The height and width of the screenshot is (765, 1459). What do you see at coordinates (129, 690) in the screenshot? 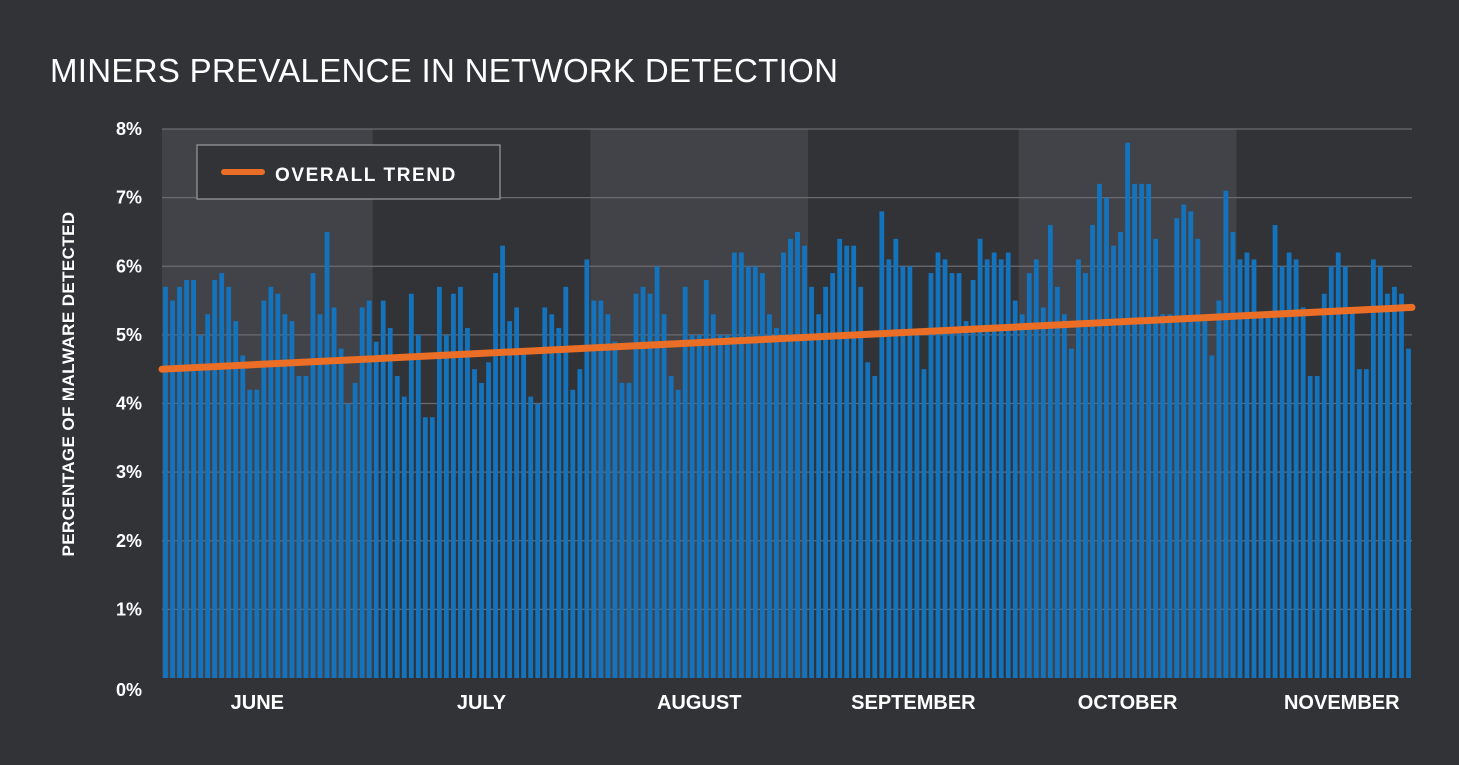
I see `y-tick-label: 0%` at bounding box center [129, 690].